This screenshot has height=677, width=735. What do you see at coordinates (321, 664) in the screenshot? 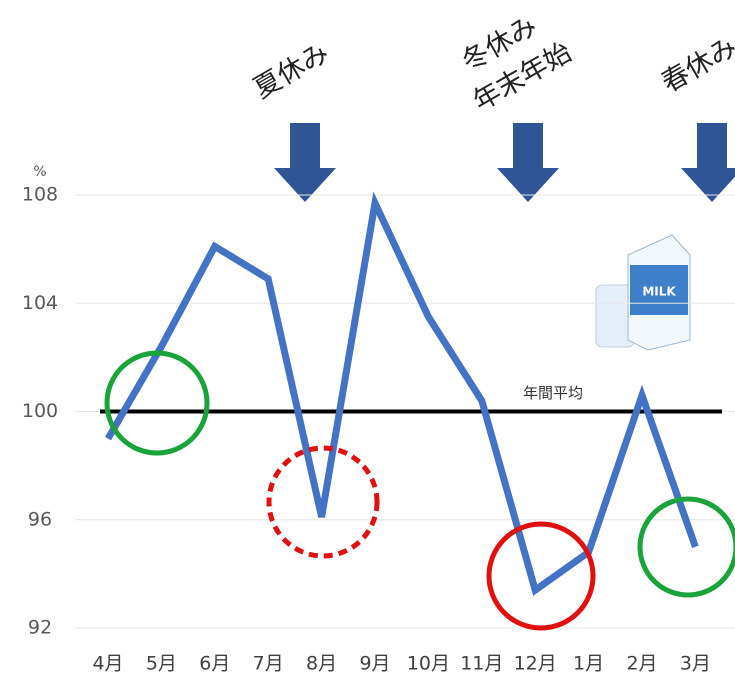
I see `x-tick-label: 8月` at bounding box center [321, 664].